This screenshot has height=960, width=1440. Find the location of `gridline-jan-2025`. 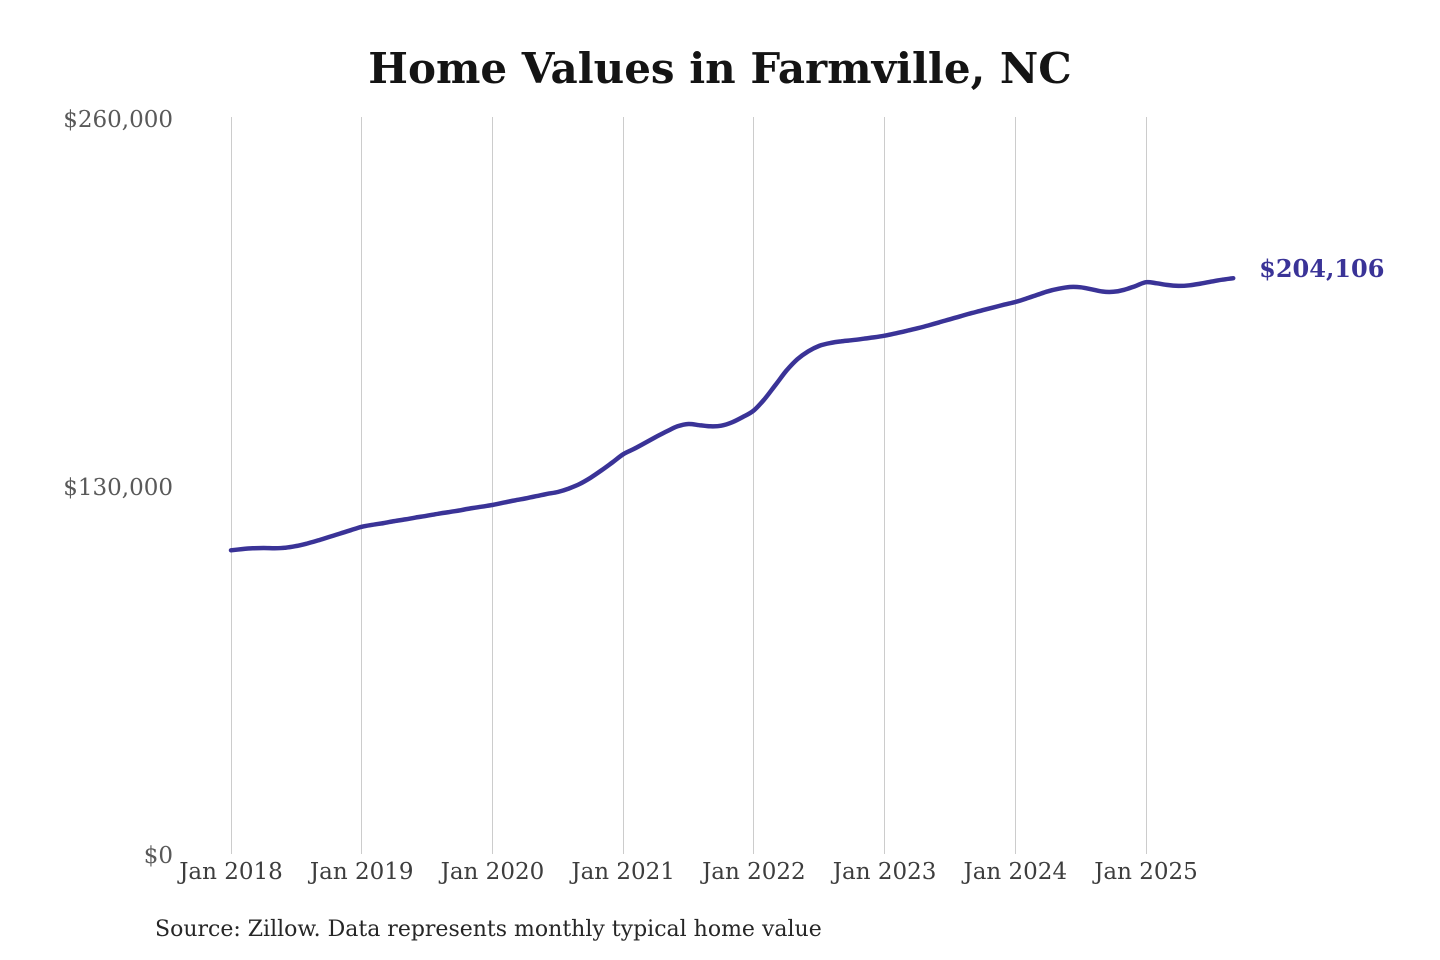

gridline-jan-2025 is located at coordinates (1146, 485).